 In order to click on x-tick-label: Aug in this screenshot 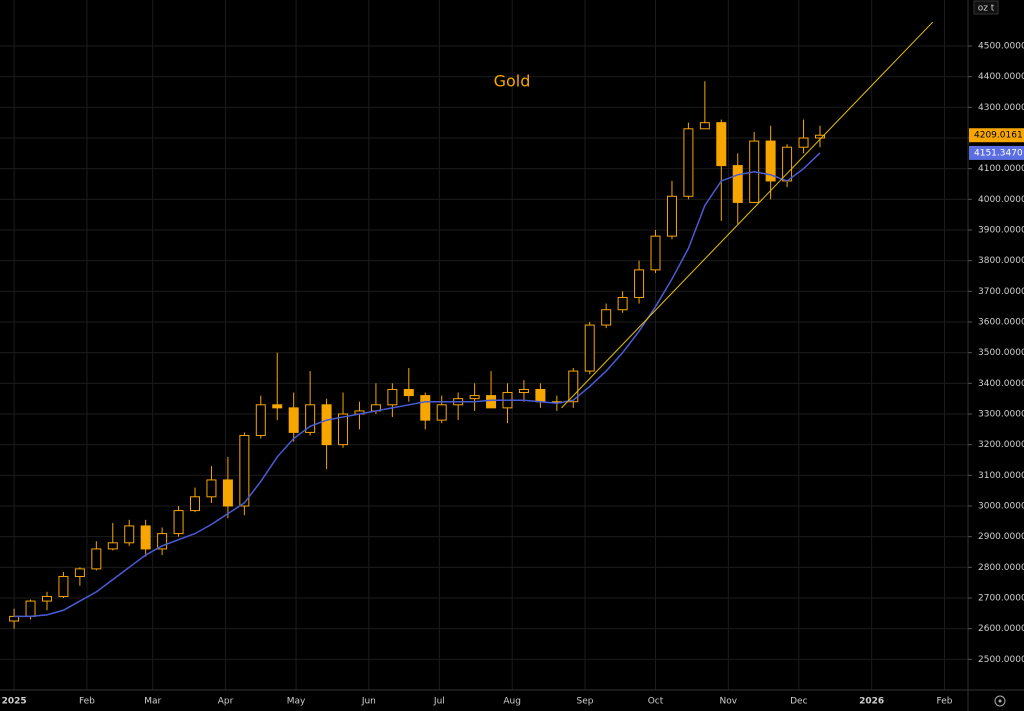, I will do `click(512, 702)`.